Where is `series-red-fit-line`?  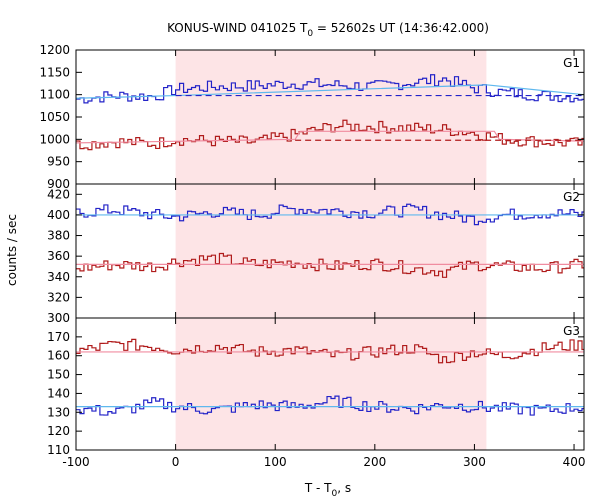
series-red-fit-line is located at coordinates (330, 137).